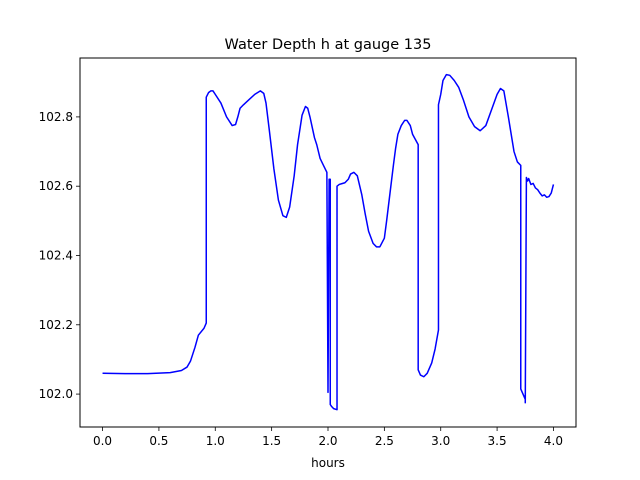 The image size is (640, 480). What do you see at coordinates (56, 255) in the screenshot?
I see `y-tick-label: 102.4` at bounding box center [56, 255].